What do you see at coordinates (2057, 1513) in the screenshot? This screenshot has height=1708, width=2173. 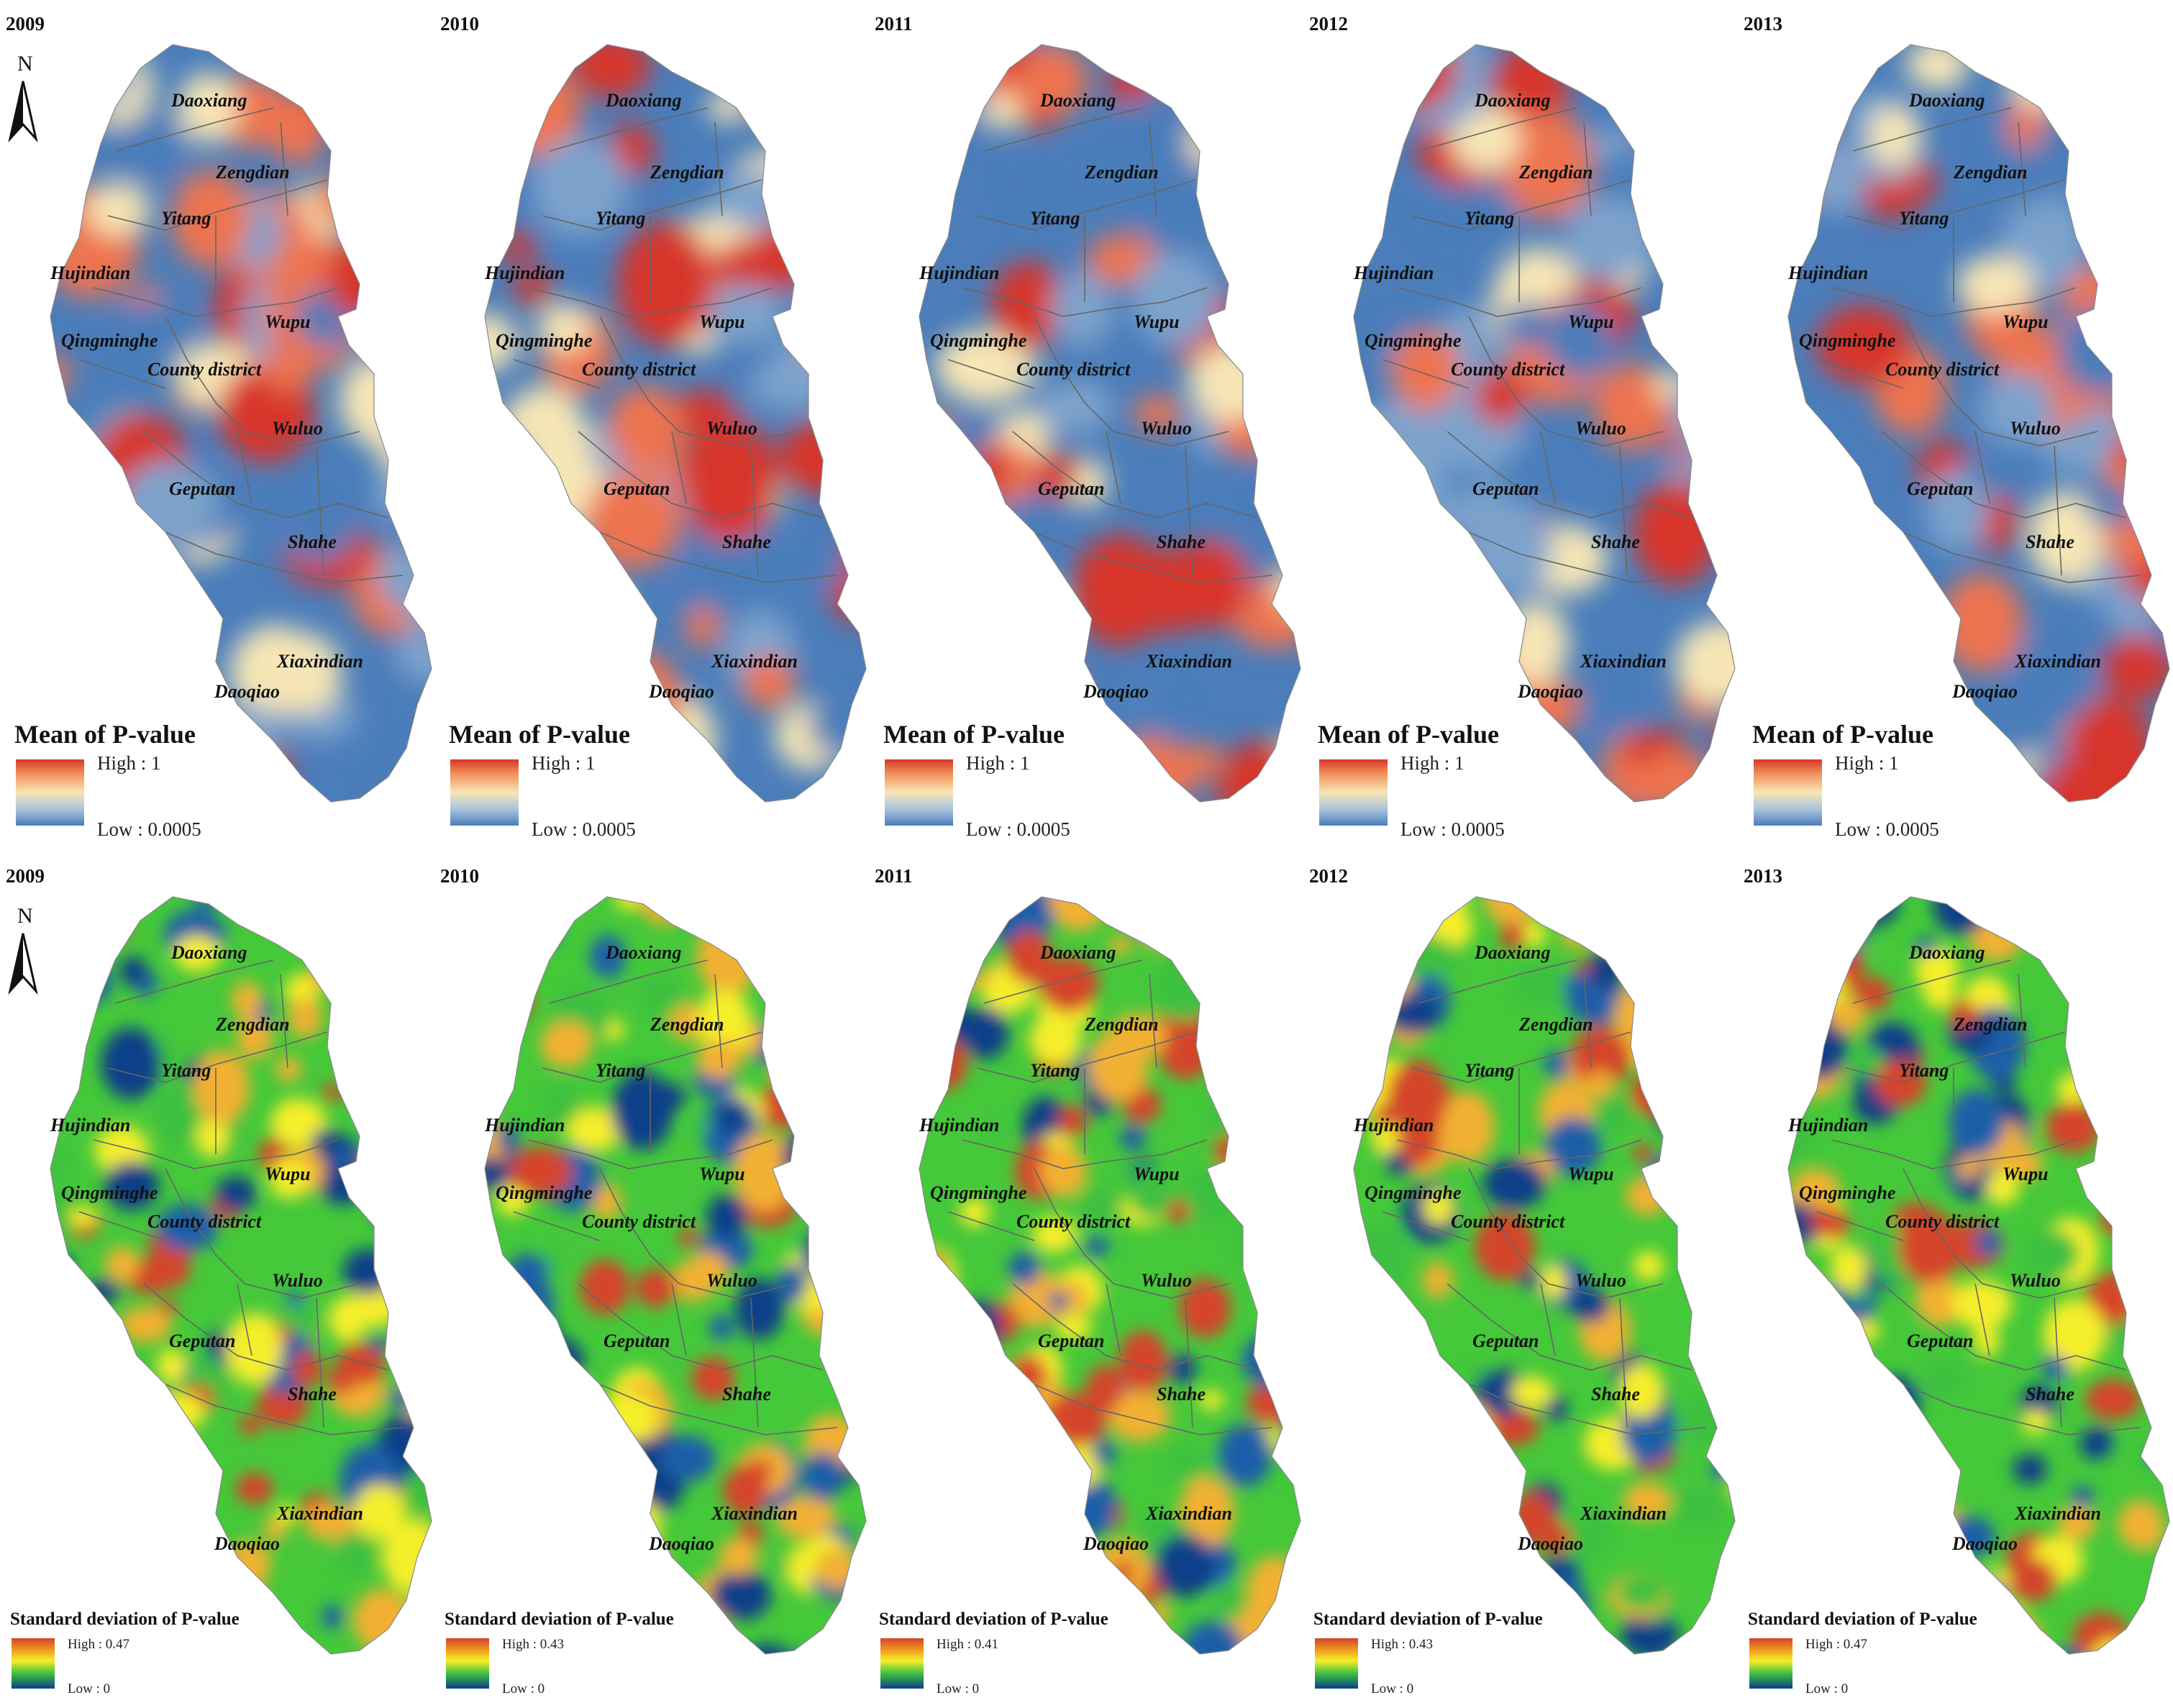 I see `town-label: Xiaxindian` at bounding box center [2057, 1513].